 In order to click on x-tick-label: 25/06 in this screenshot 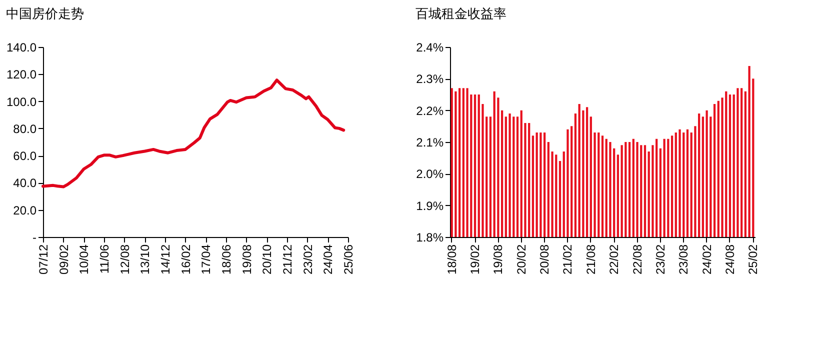, I will do `click(349, 259)`.